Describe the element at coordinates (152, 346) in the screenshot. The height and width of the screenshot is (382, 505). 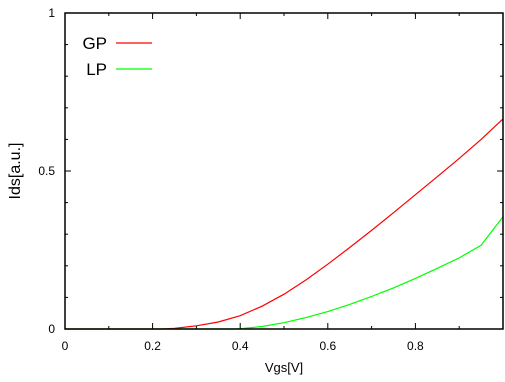
I see `x-tick-label: 0.2` at that location.